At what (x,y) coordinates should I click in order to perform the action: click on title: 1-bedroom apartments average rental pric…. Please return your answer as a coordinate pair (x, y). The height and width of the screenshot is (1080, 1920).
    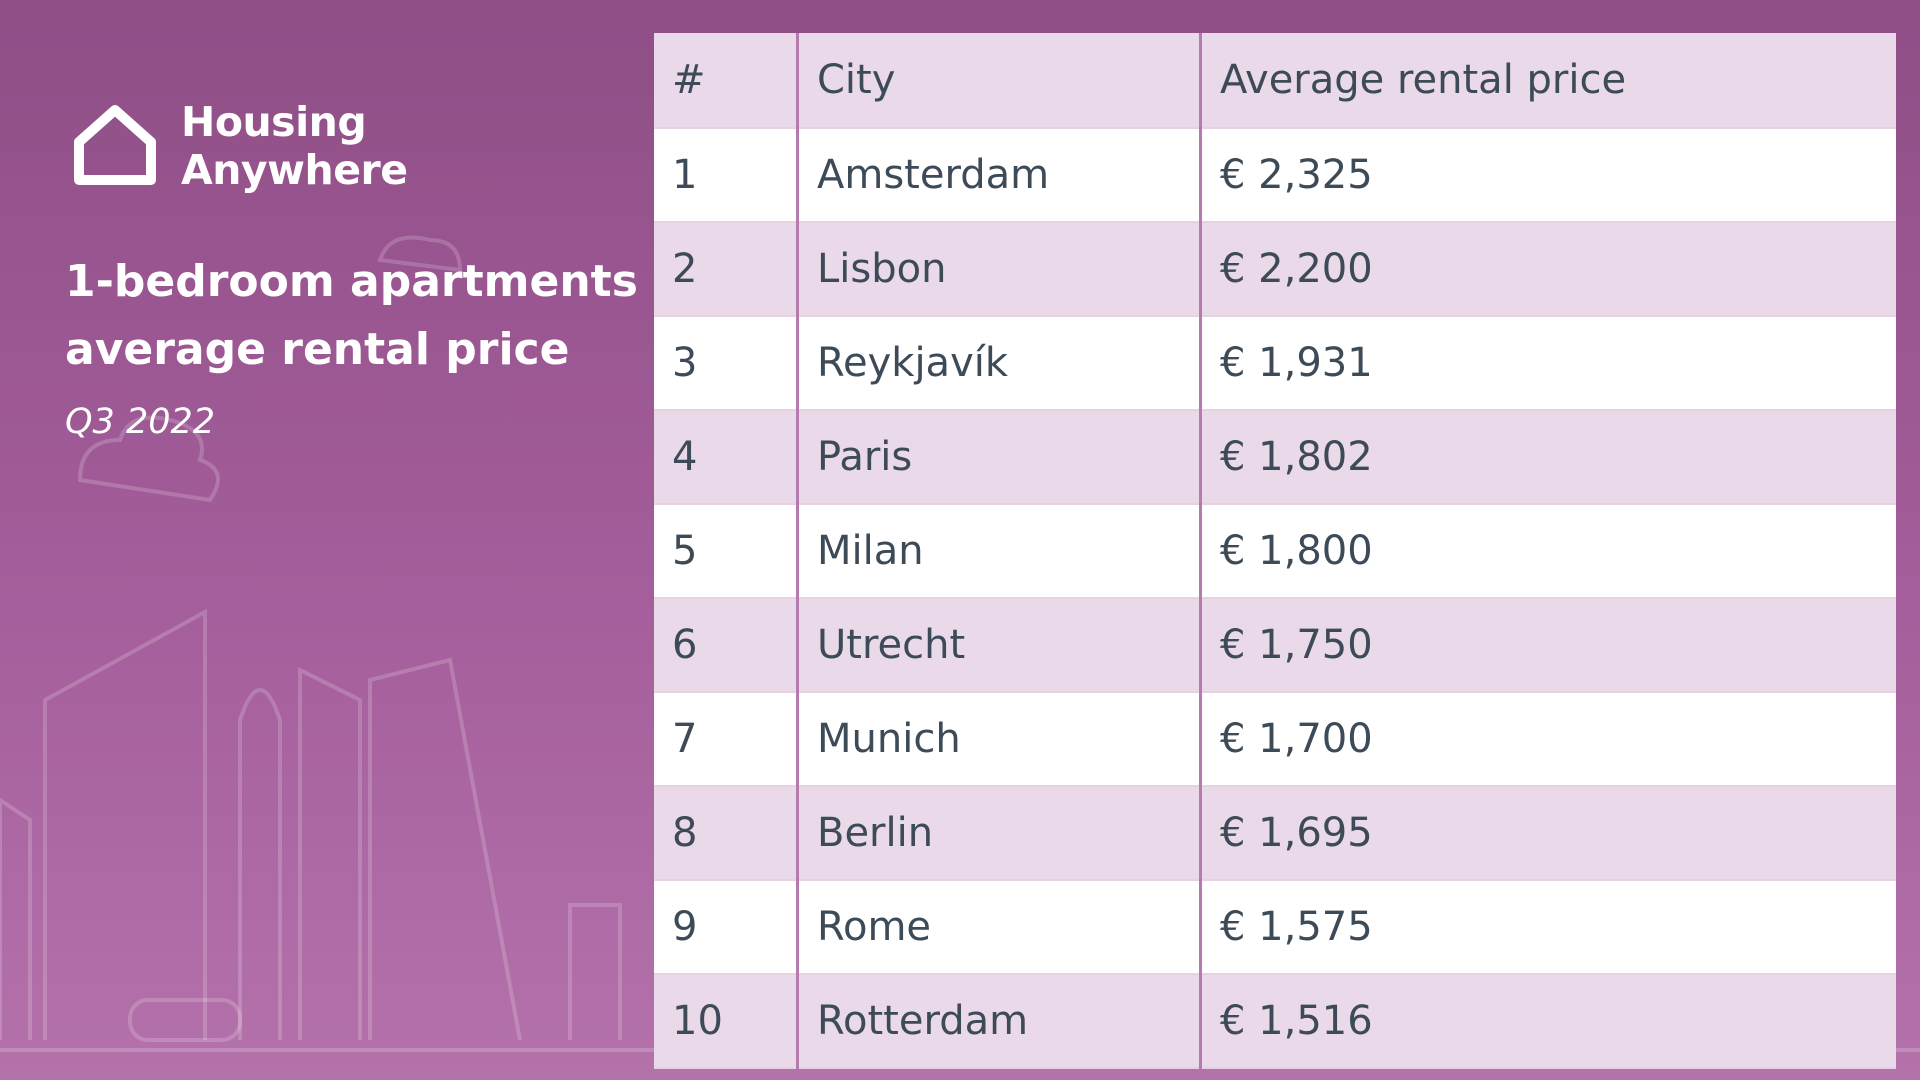
    Looking at the image, I should click on (351, 316).